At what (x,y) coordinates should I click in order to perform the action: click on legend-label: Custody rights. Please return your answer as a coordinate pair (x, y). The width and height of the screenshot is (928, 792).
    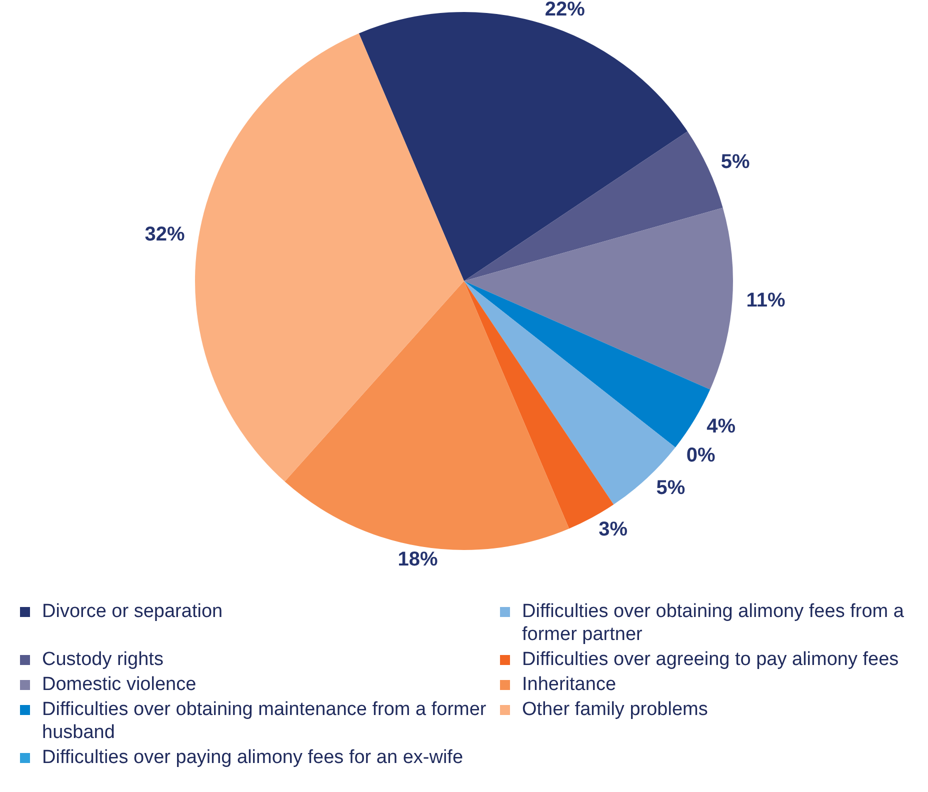
    Looking at the image, I should click on (103, 659).